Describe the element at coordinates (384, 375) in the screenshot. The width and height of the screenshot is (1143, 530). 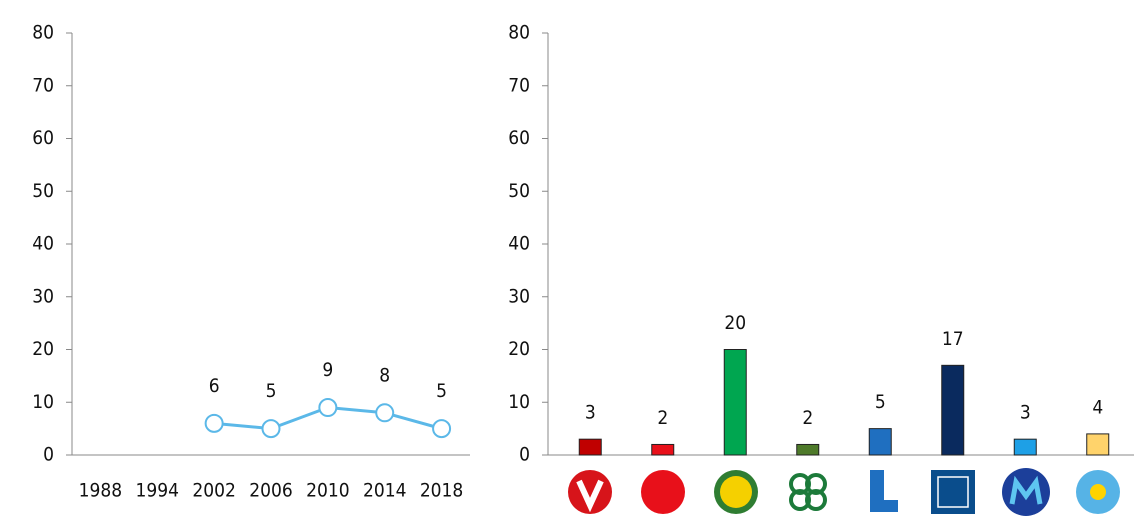
I see `data-label: 8` at that location.